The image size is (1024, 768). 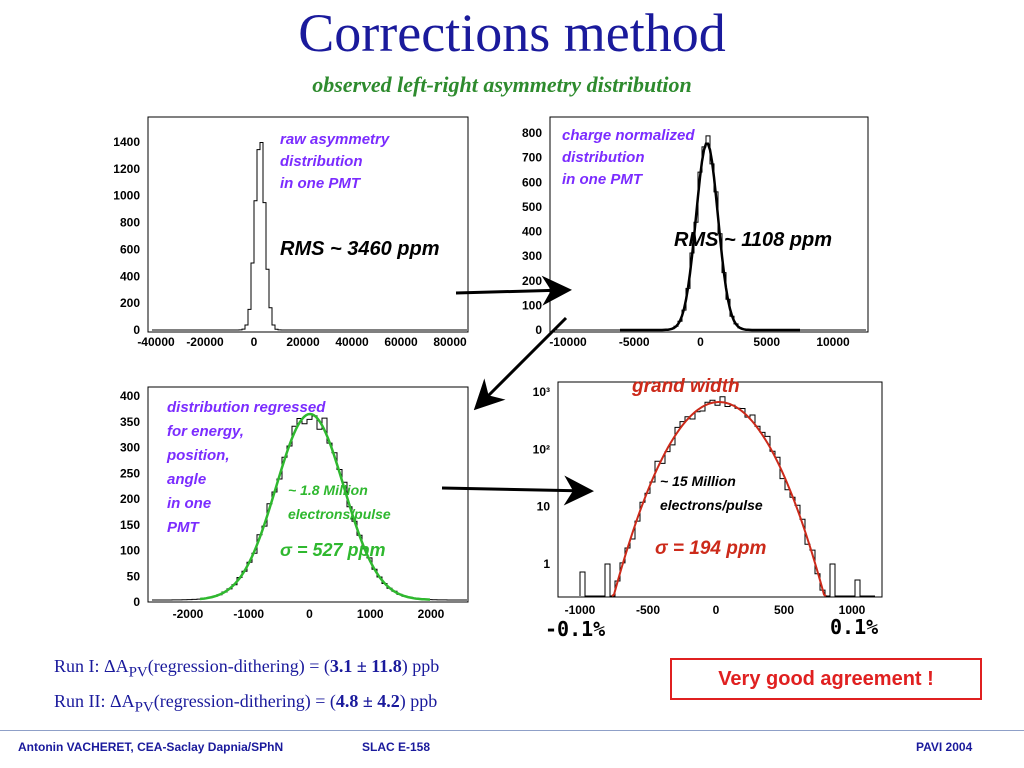 What do you see at coordinates (580, 610) in the screenshot?
I see `grand-x-tick-0: -1000` at bounding box center [580, 610].